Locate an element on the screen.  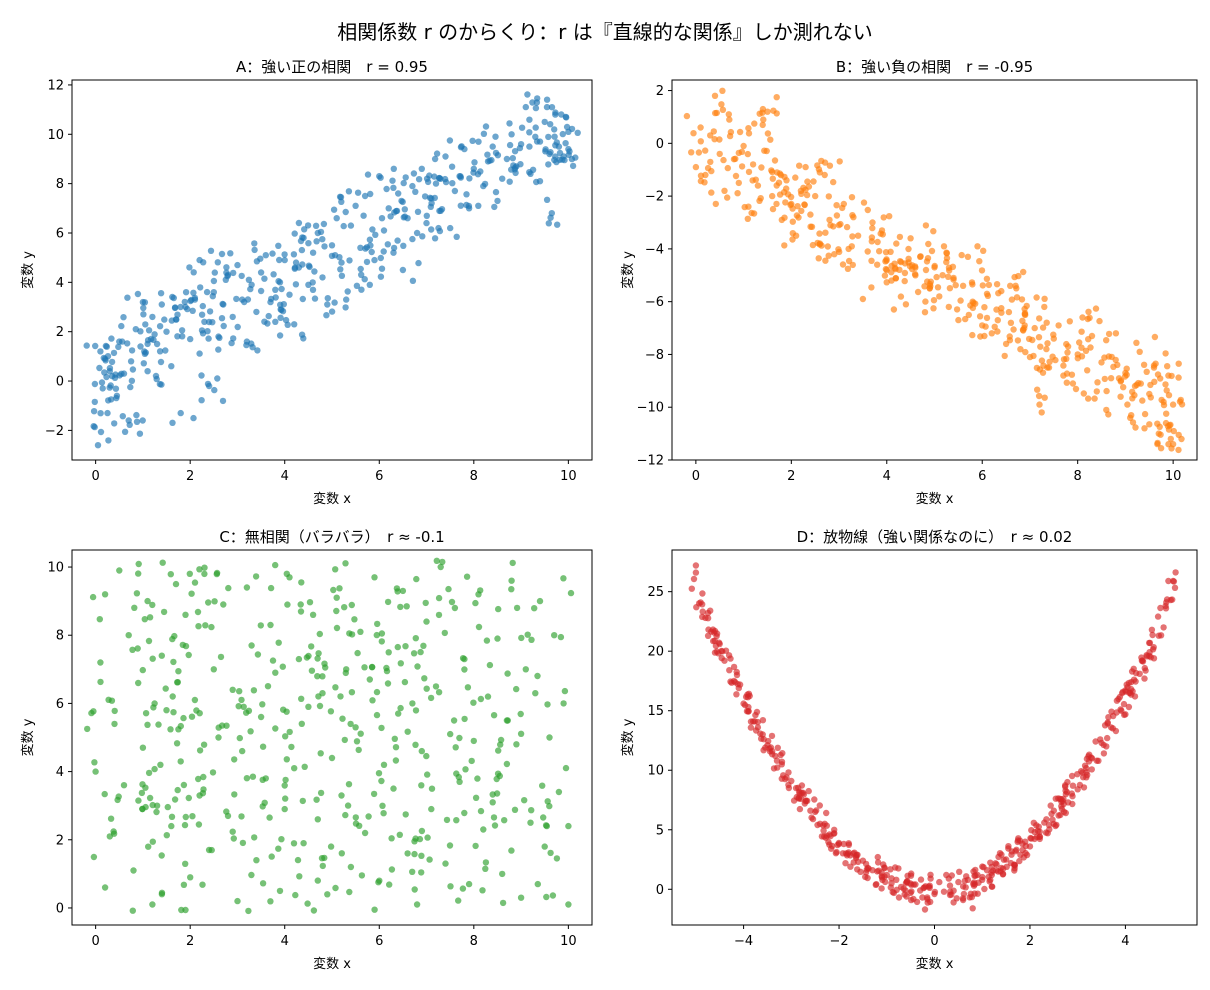
y-tick-label: 0 is located at coordinates (660, 890).